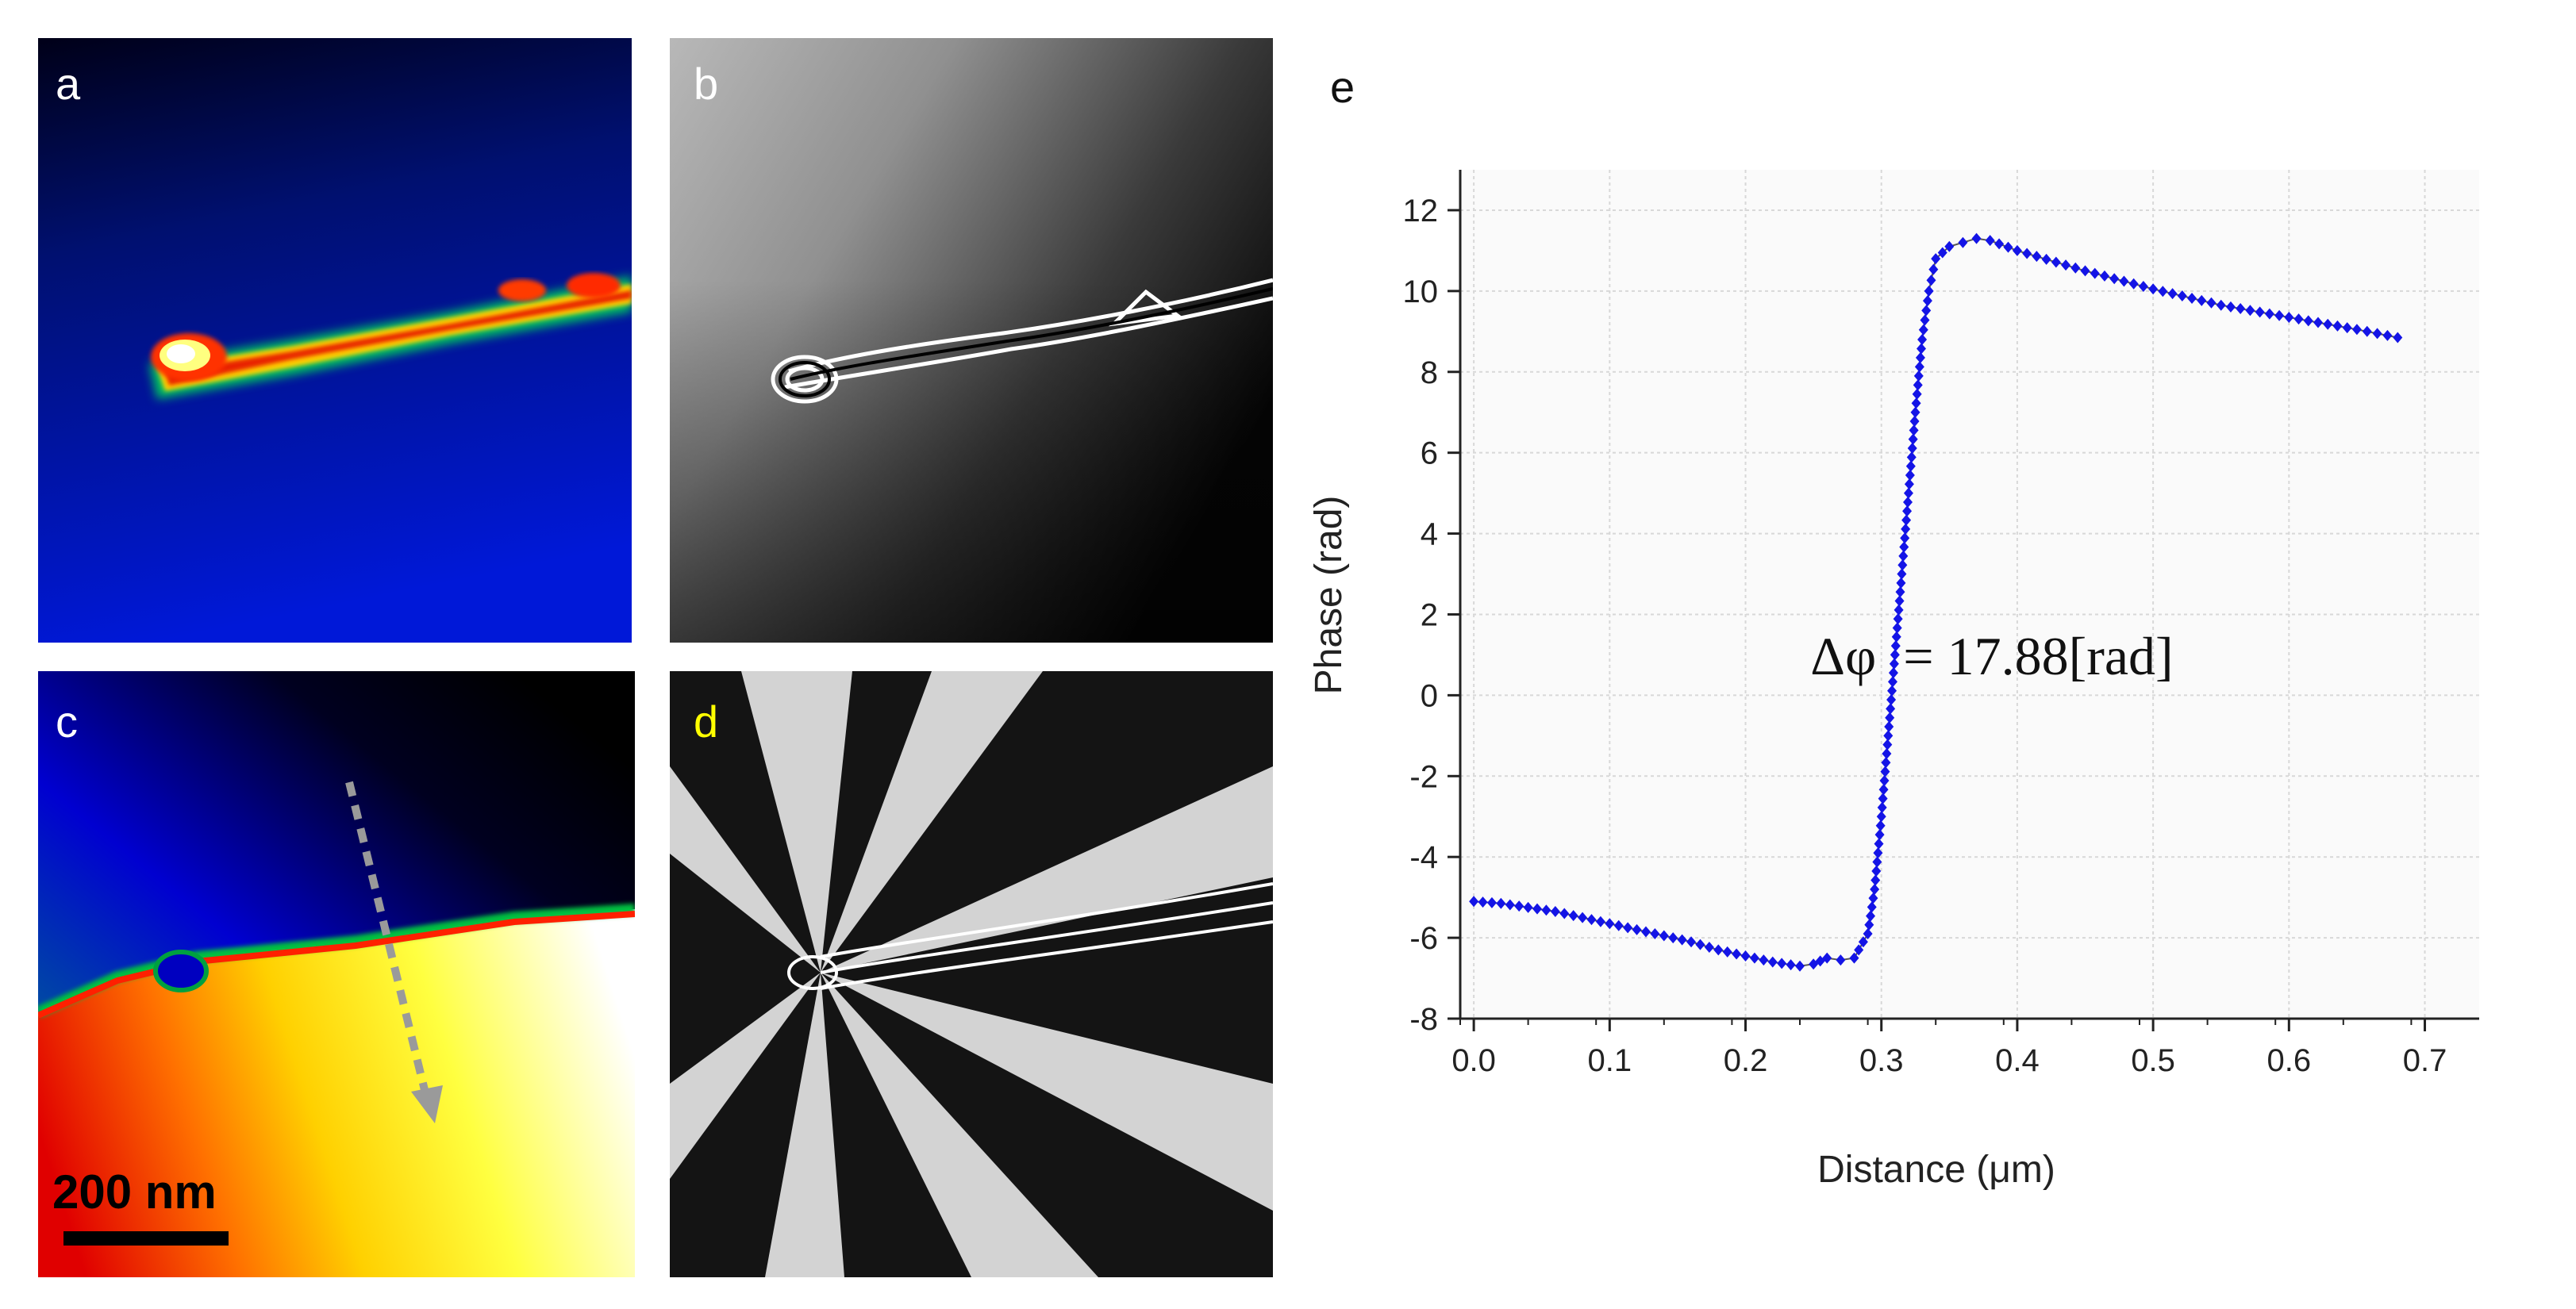  What do you see at coordinates (2289, 1060) in the screenshot?
I see `x-tick-label: 0.6` at bounding box center [2289, 1060].